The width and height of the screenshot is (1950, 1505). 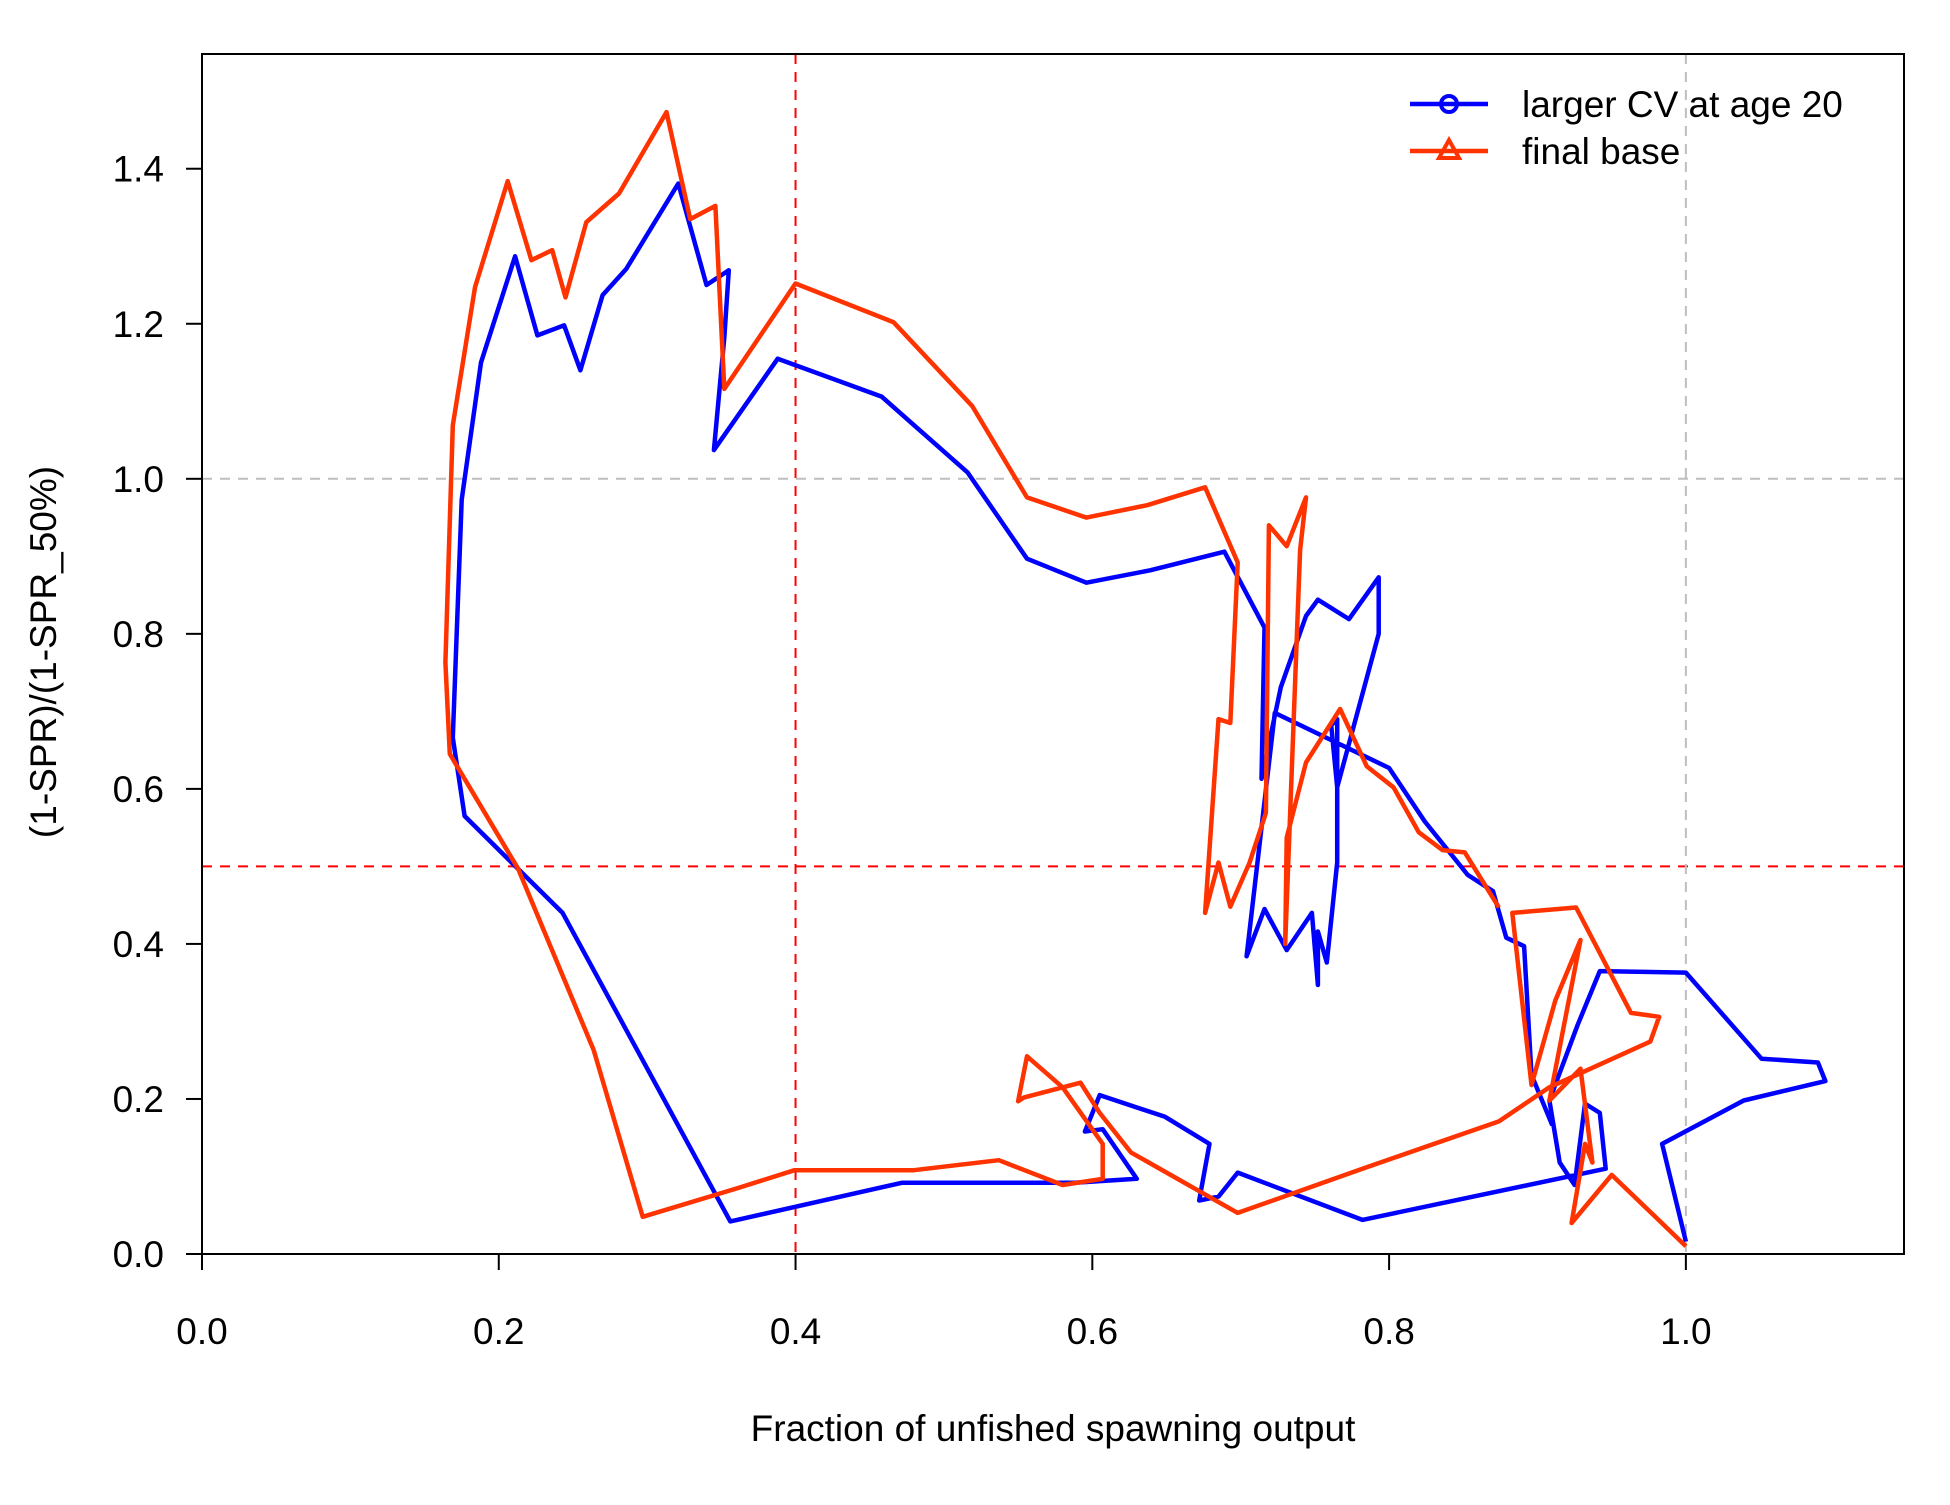 What do you see at coordinates (138, 324) in the screenshot?
I see `y-tick-label: 1.2` at bounding box center [138, 324].